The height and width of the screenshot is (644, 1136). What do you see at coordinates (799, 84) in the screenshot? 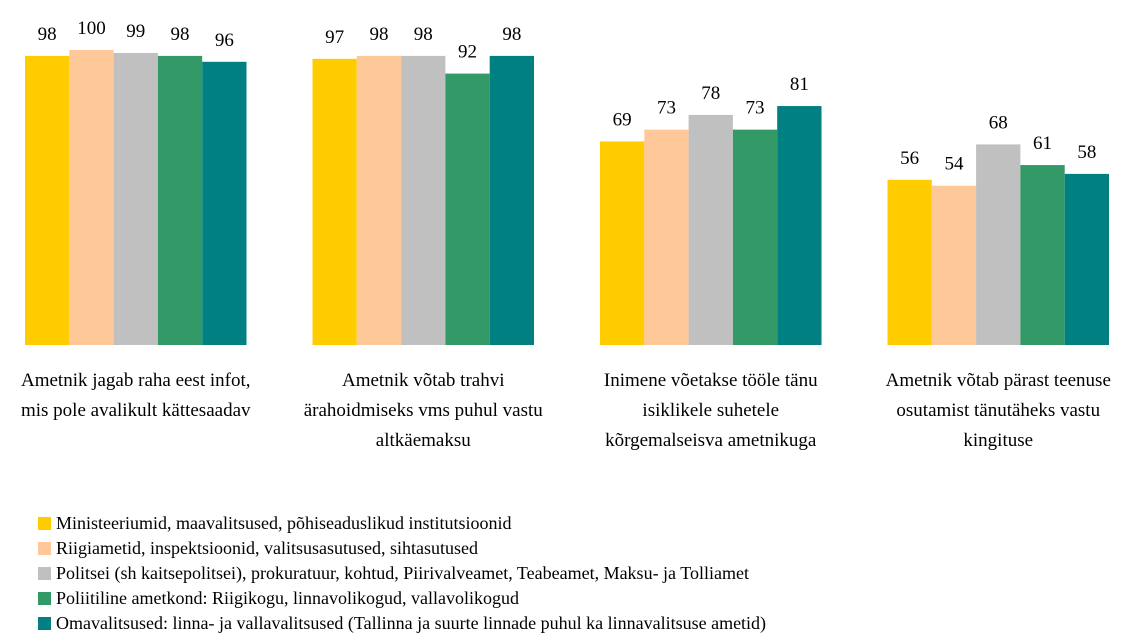
I see `value-label: 81` at bounding box center [799, 84].